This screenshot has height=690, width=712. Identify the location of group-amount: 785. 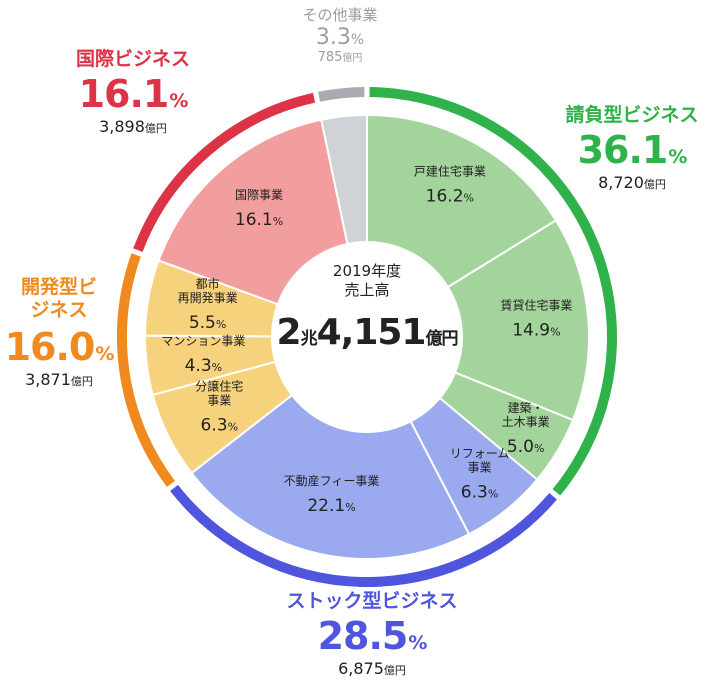
(330, 57).